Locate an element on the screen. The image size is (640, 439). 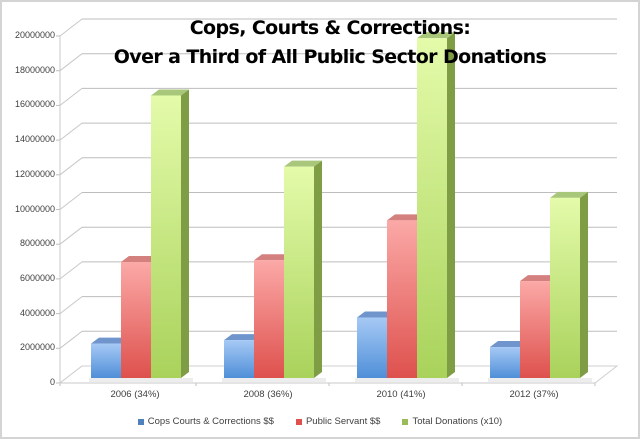
y-tick-label: 4000000 is located at coordinates (37, 312).